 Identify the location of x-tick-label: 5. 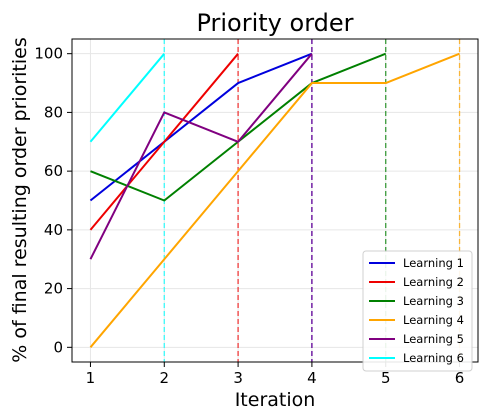
(386, 378).